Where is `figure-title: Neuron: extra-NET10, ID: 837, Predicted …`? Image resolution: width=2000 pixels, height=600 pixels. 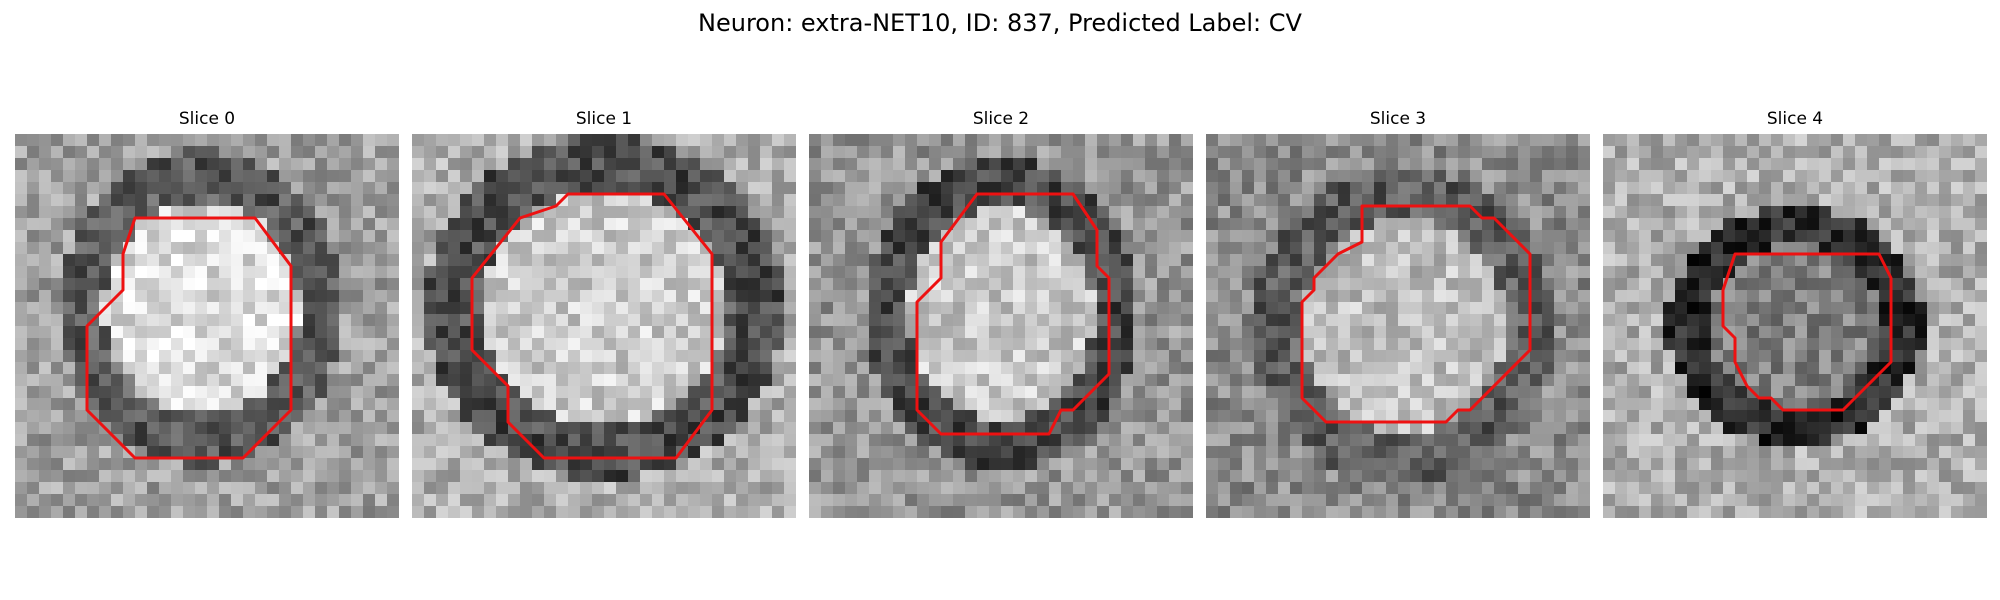
figure-title: Neuron: extra-NET10, ID: 837, Predicted … is located at coordinates (1000, 23).